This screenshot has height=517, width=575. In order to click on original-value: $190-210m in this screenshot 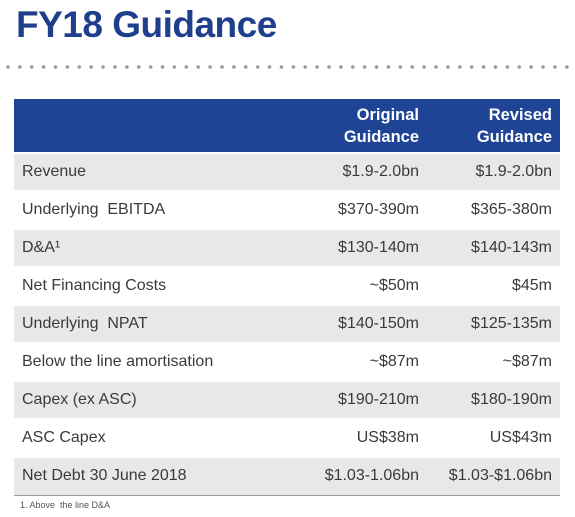, I will do `click(357, 400)`.